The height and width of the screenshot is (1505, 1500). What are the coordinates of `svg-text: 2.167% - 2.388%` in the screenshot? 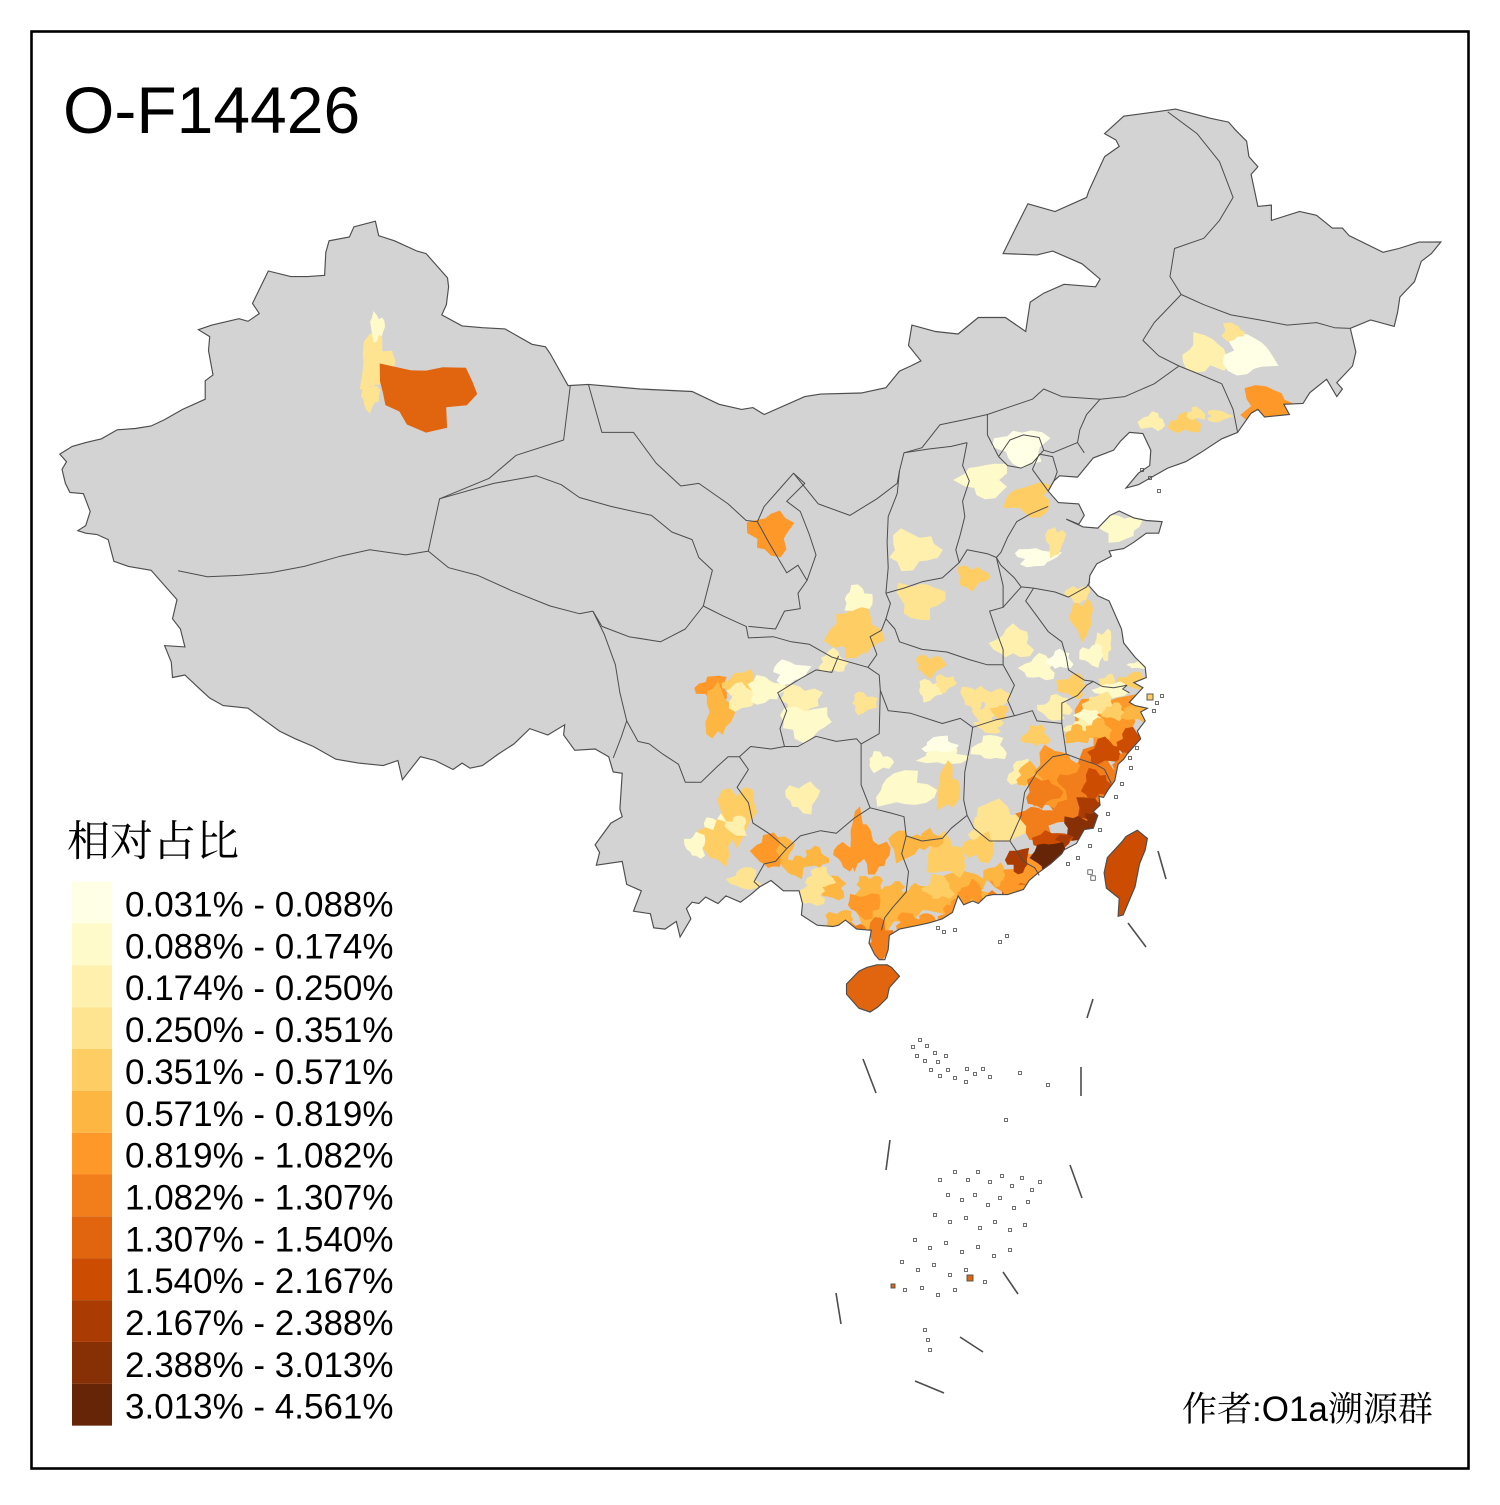 It's located at (259, 1323).